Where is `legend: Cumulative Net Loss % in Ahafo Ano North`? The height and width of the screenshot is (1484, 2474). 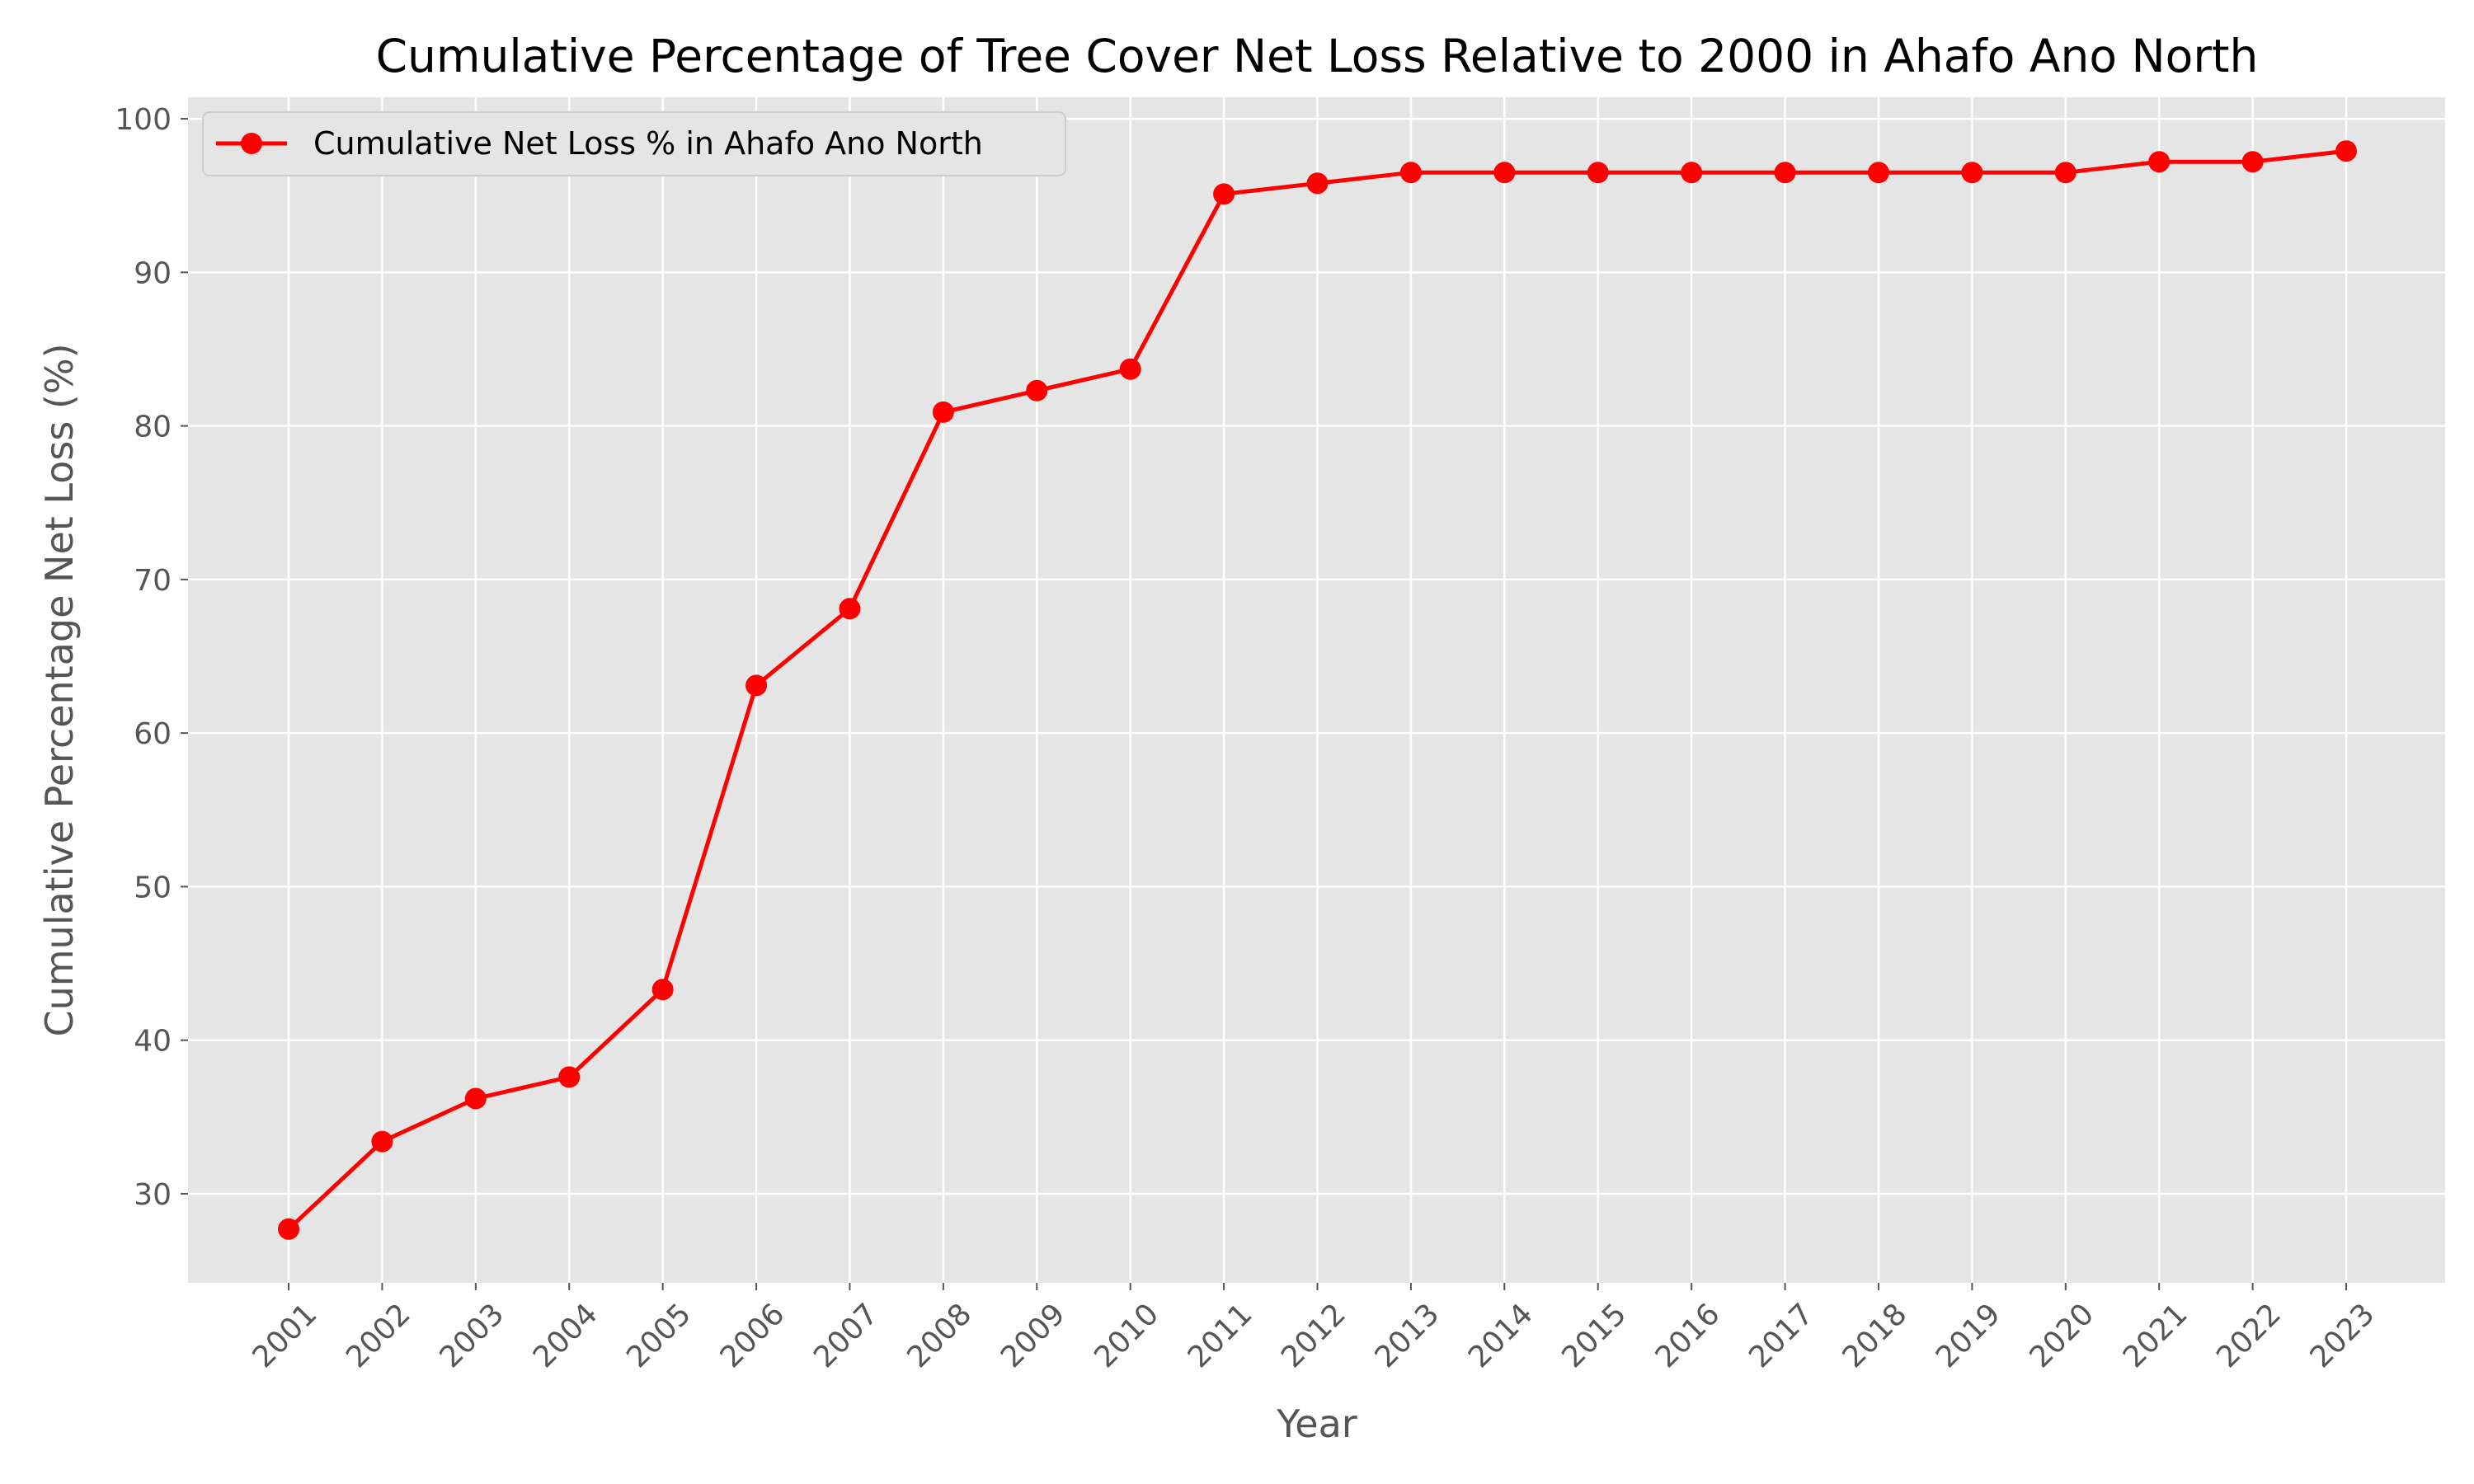 legend: Cumulative Net Loss % in Ahafo Ano North is located at coordinates (634, 143).